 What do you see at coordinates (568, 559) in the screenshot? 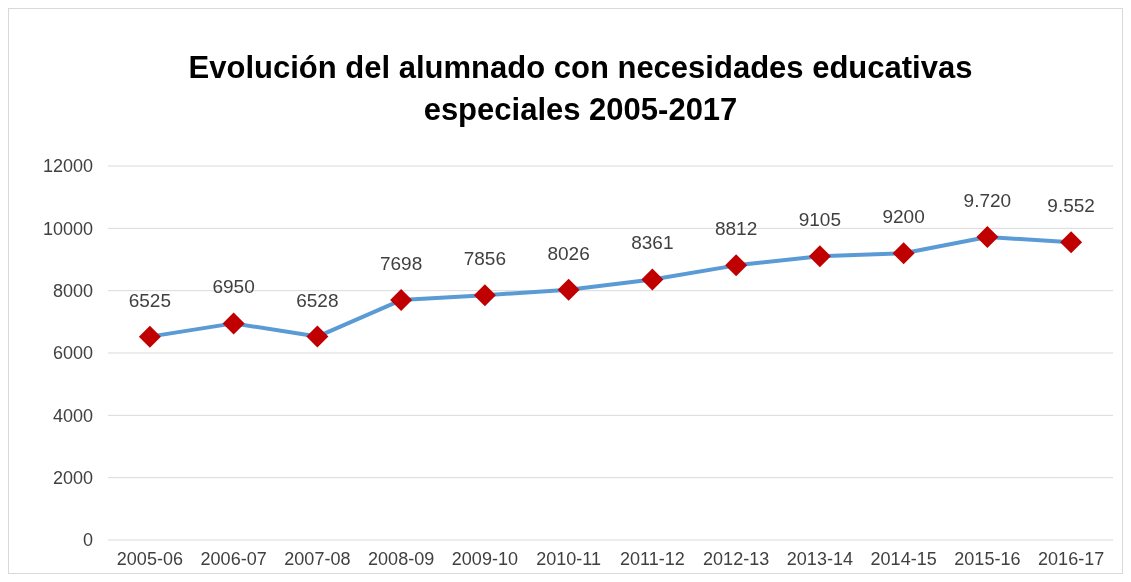
I see `x-tick-label: 2010-11` at bounding box center [568, 559].